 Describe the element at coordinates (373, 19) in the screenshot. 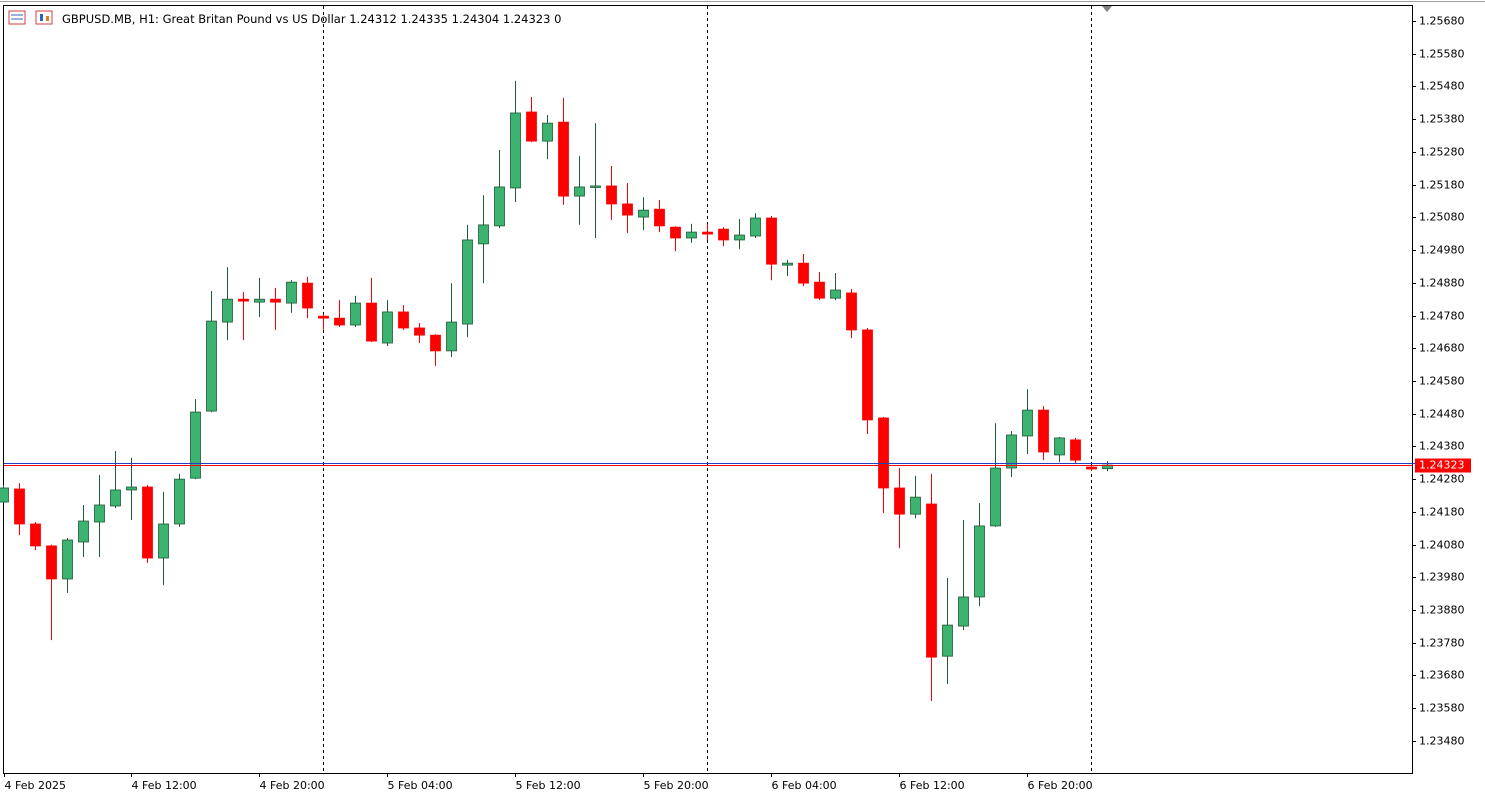

I see `ohlc-open: 1.24312` at that location.